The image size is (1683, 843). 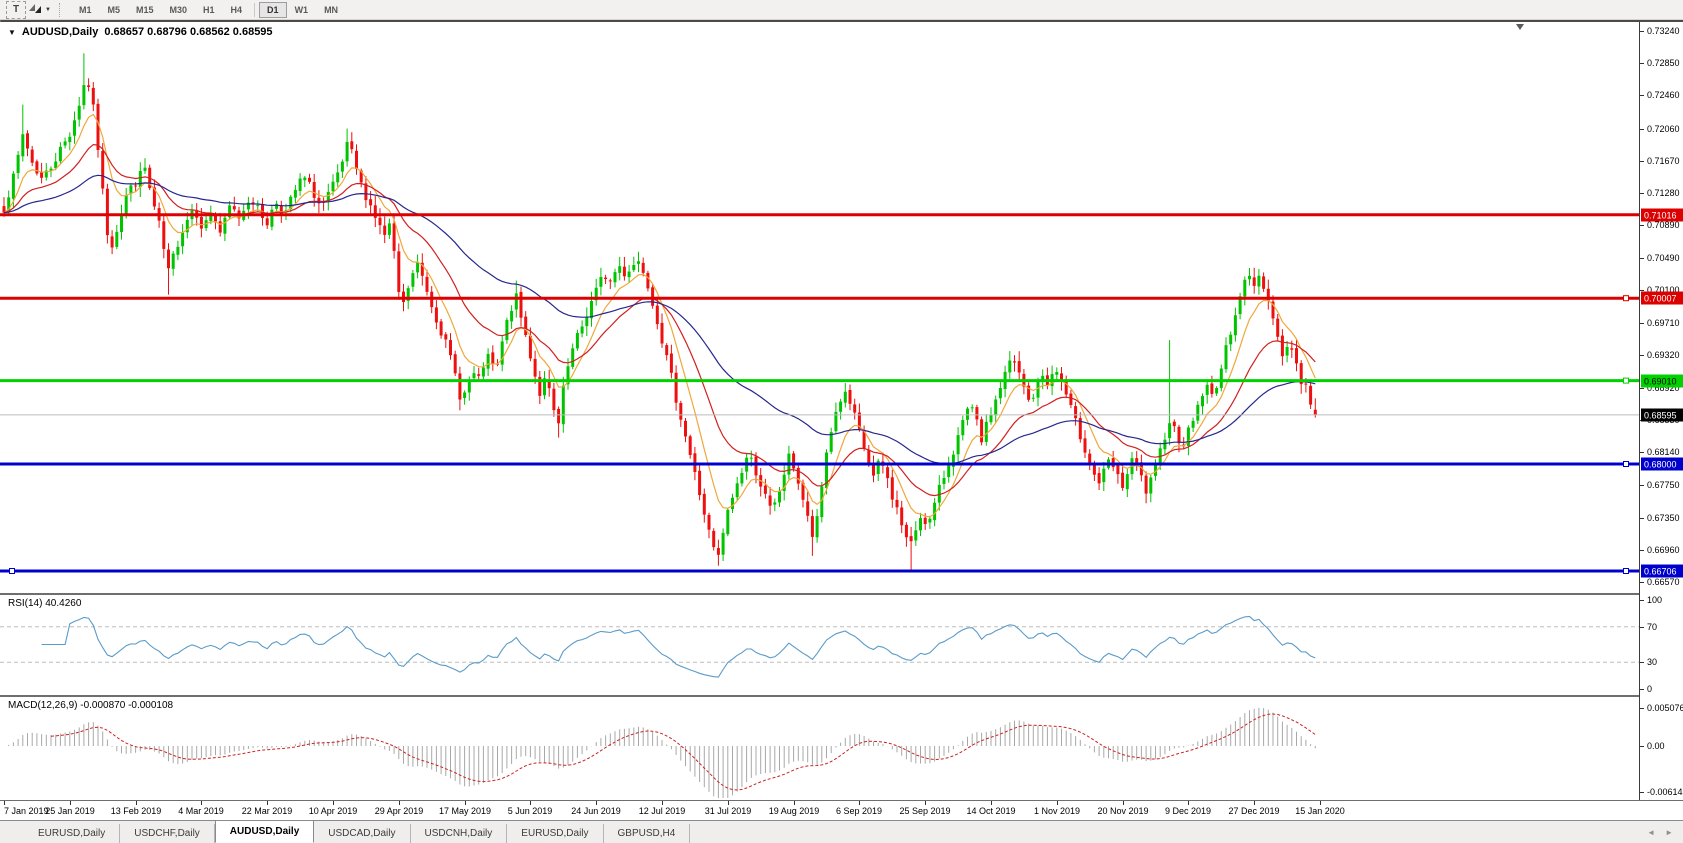 I want to click on date-label: 19 Aug 2019, so click(x=794, y=811).